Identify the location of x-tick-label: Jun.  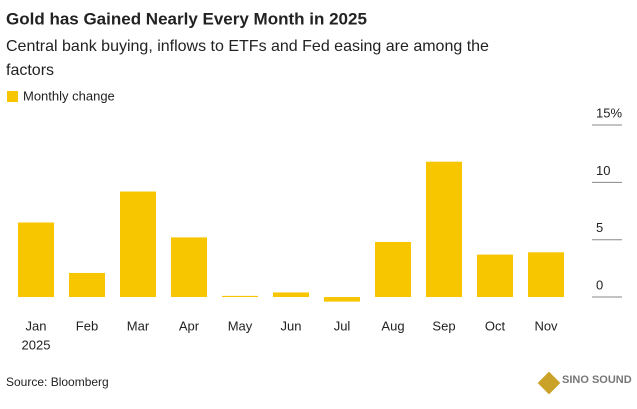
(291, 325).